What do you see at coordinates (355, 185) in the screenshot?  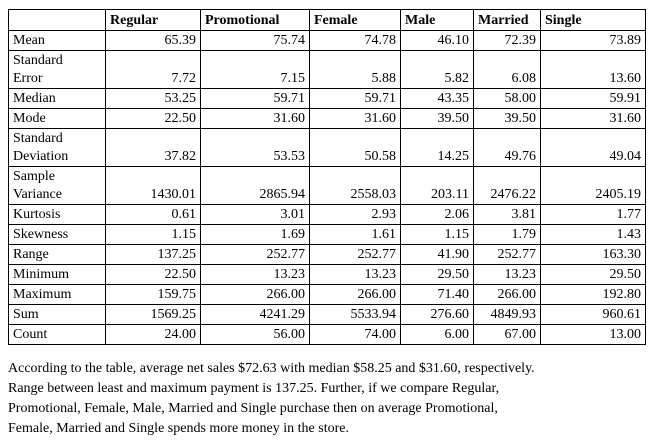 I see `cell: 2558.03` at bounding box center [355, 185].